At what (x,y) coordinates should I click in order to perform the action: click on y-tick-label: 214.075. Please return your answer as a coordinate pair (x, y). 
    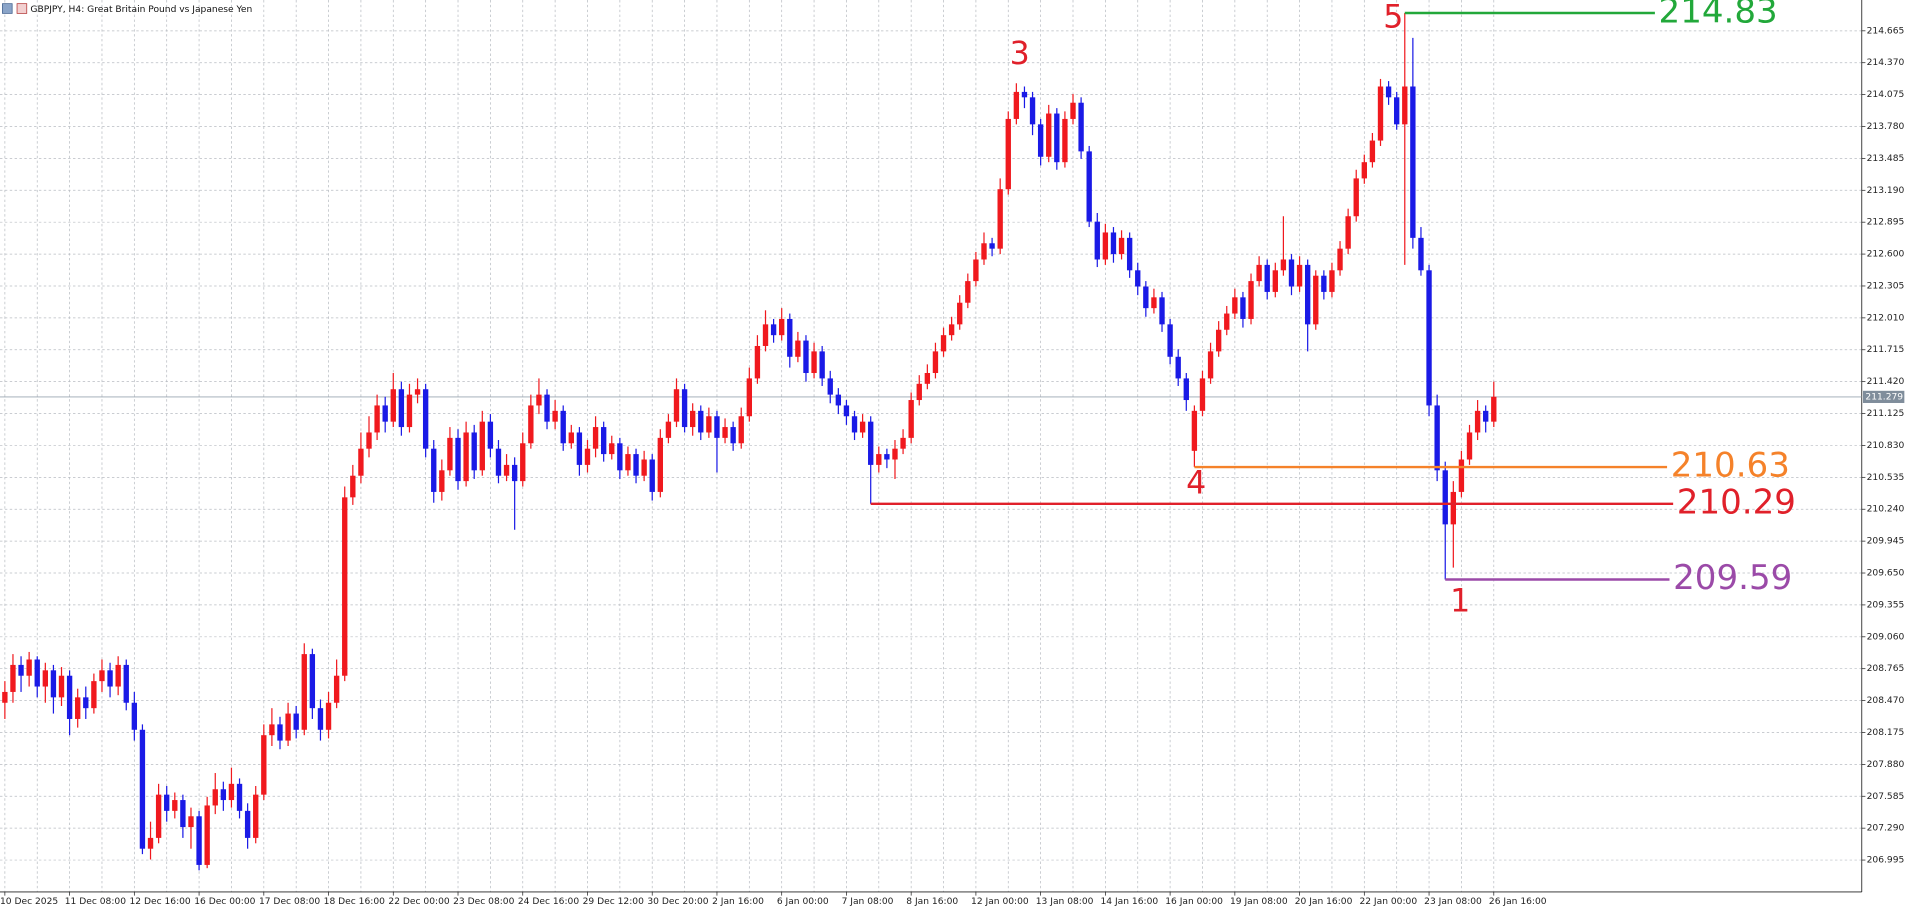
    Looking at the image, I should click on (1886, 95).